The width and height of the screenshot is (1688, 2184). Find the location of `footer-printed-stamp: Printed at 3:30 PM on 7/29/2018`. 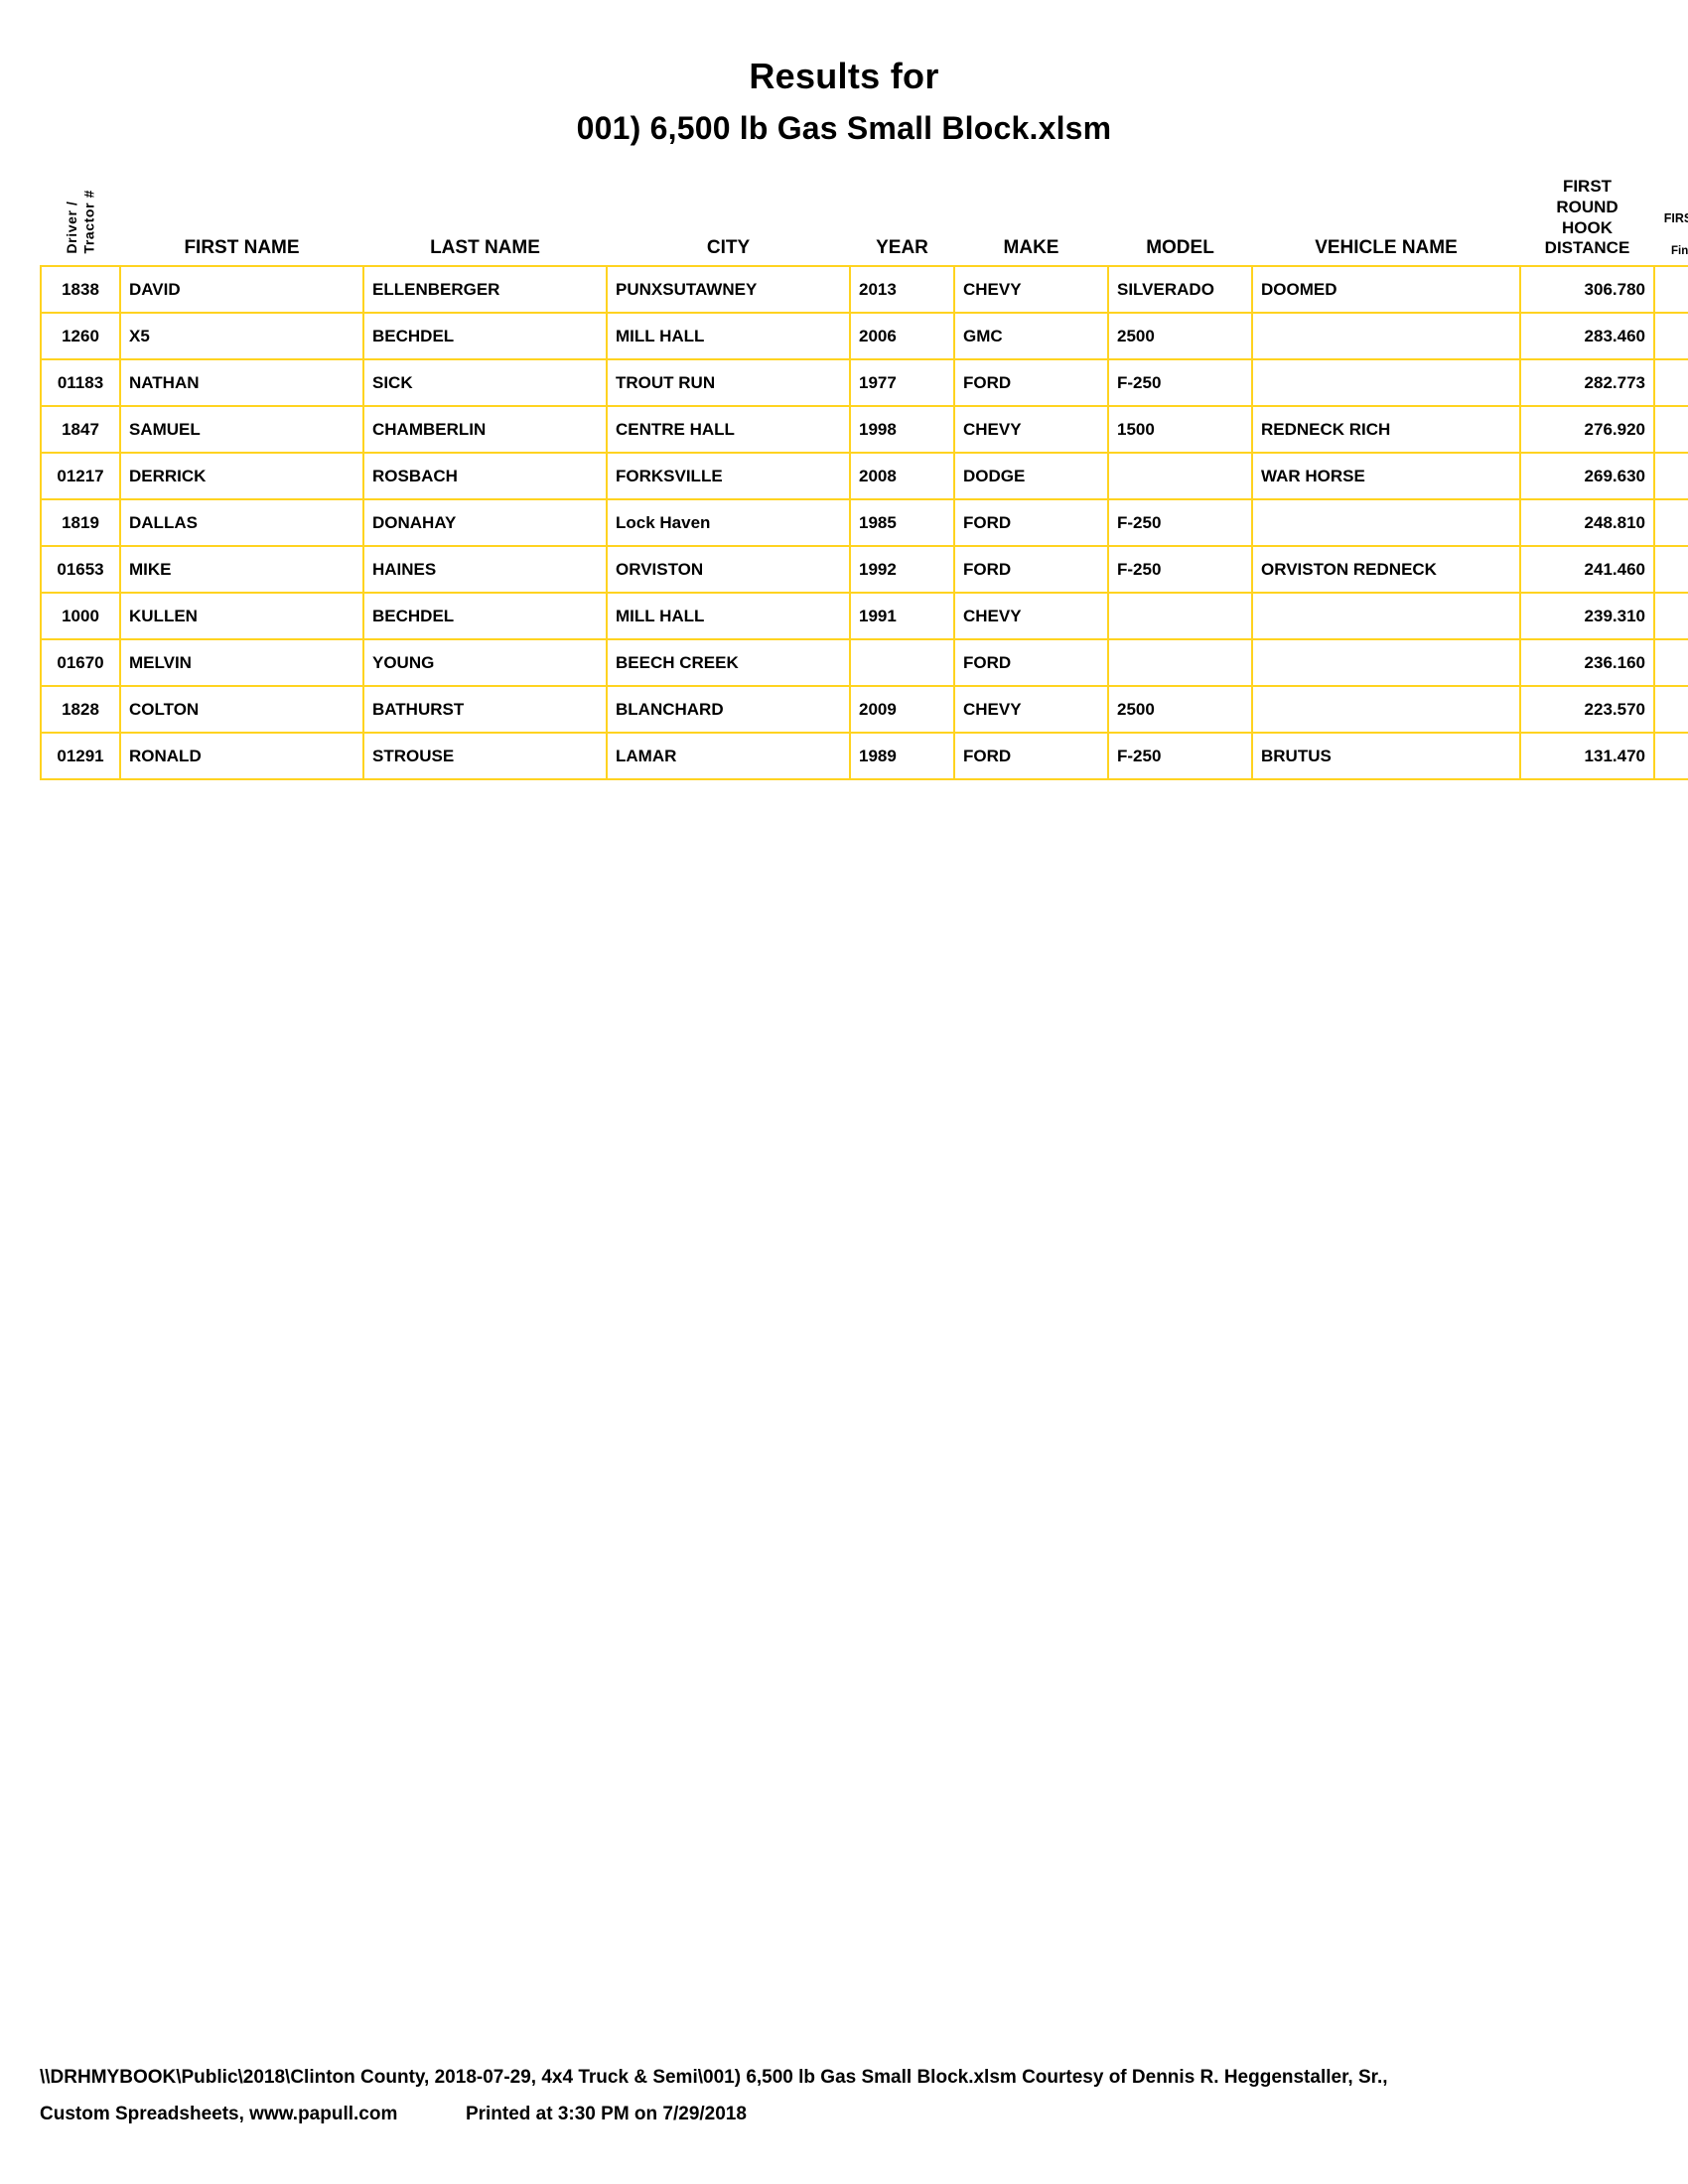

footer-printed-stamp: Printed at 3:30 PM on 7/29/2018 is located at coordinates (606, 2113).